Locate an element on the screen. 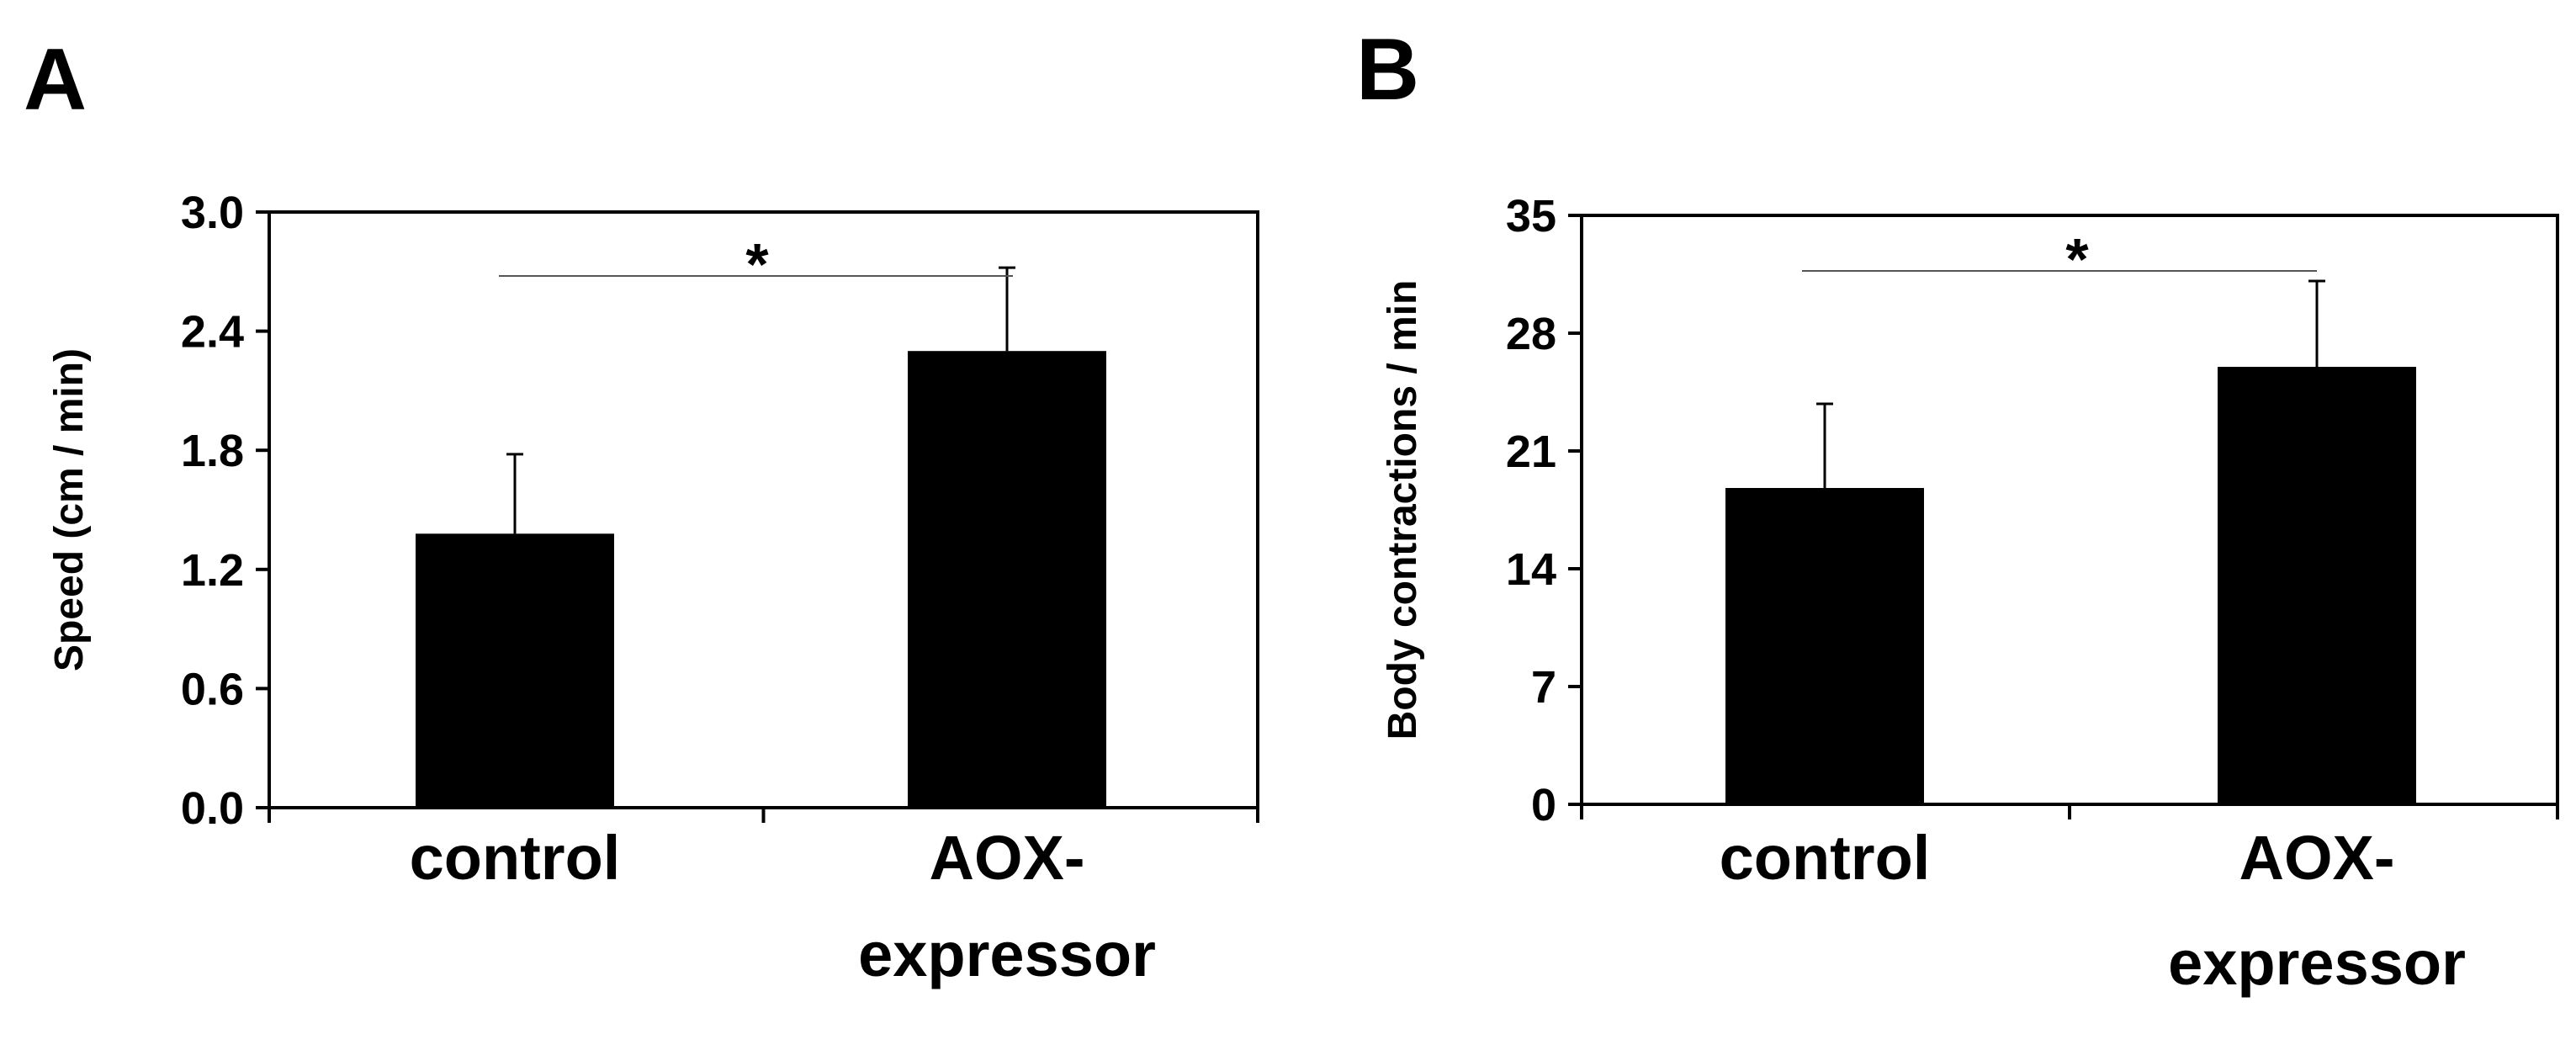  y-tick-label: 0.6 is located at coordinates (212, 689).